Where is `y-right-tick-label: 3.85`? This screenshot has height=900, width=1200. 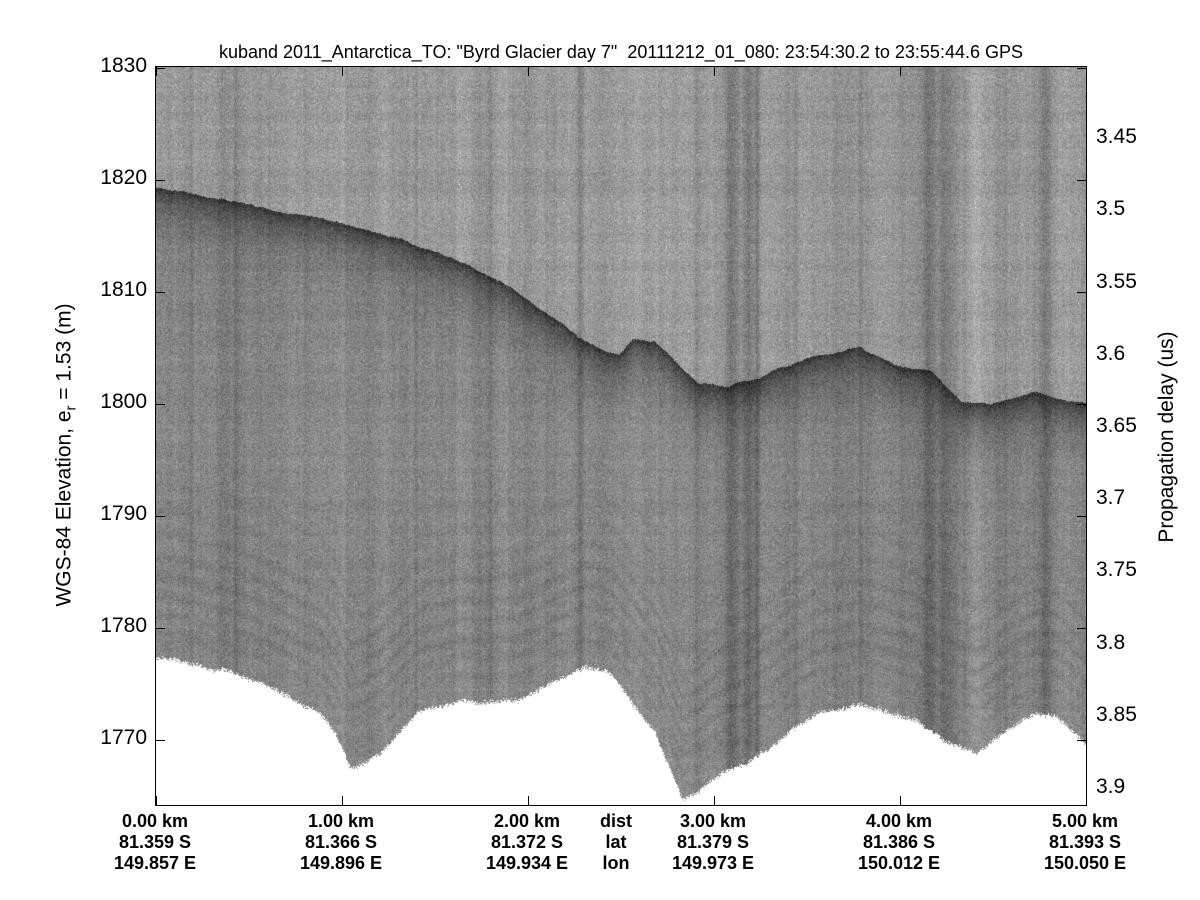
y-right-tick-label: 3.85 is located at coordinates (1116, 714).